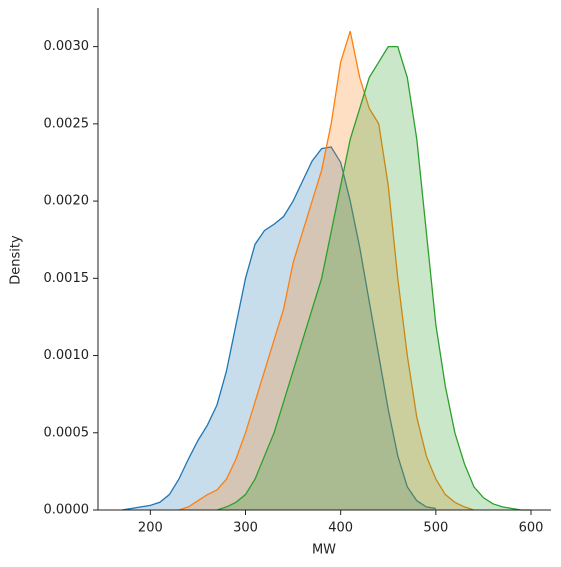 The height and width of the screenshot is (567, 561). I want to click on y-axis-label: Density, so click(16, 260).